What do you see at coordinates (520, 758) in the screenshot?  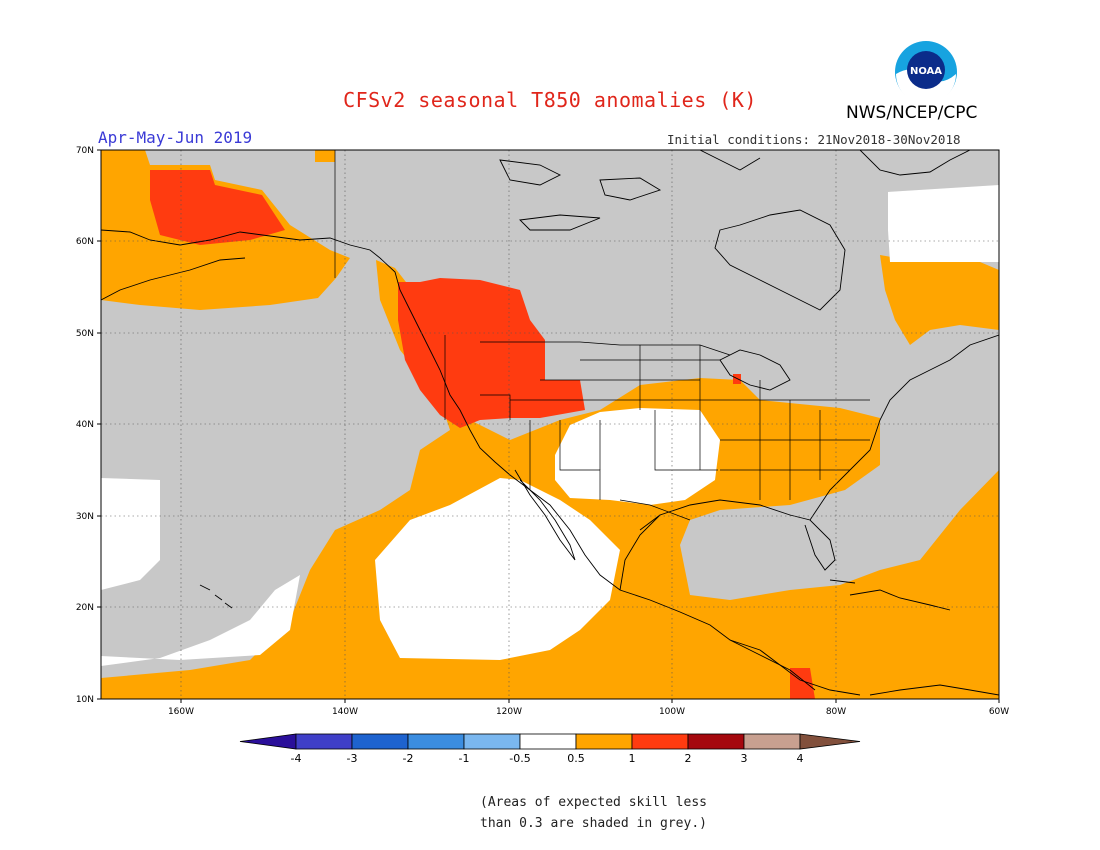 I see `colorbar-tick-label: -0.5` at bounding box center [520, 758].